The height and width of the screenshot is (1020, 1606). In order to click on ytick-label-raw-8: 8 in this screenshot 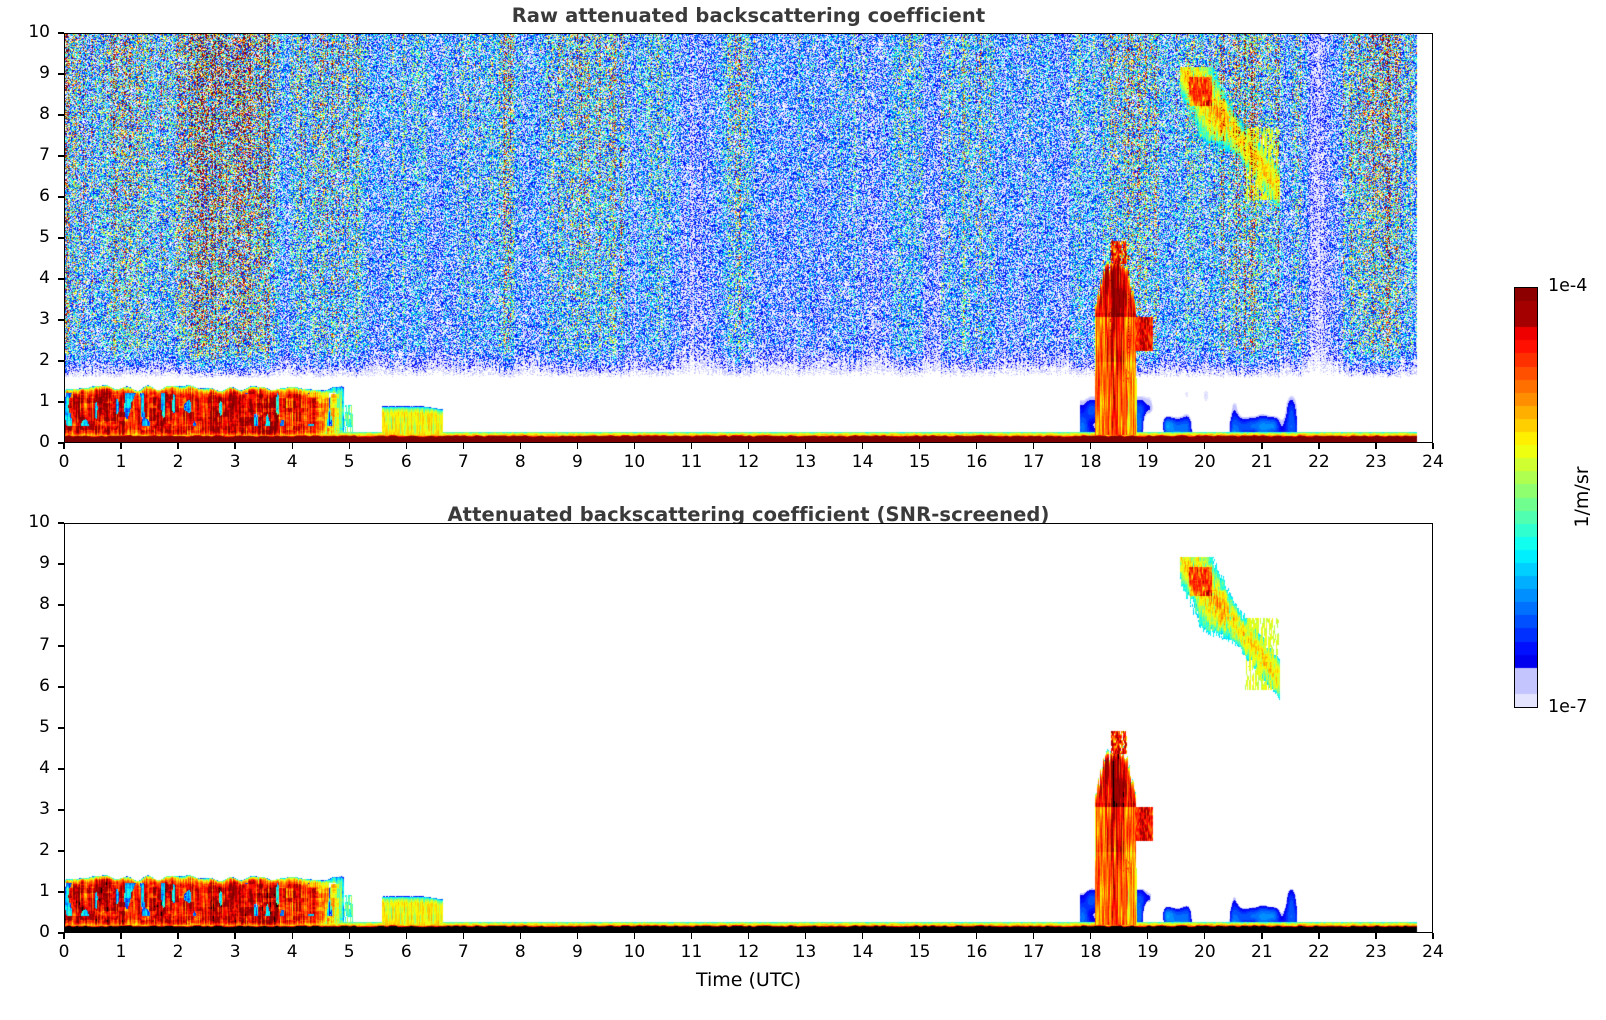, I will do `click(44, 114)`.